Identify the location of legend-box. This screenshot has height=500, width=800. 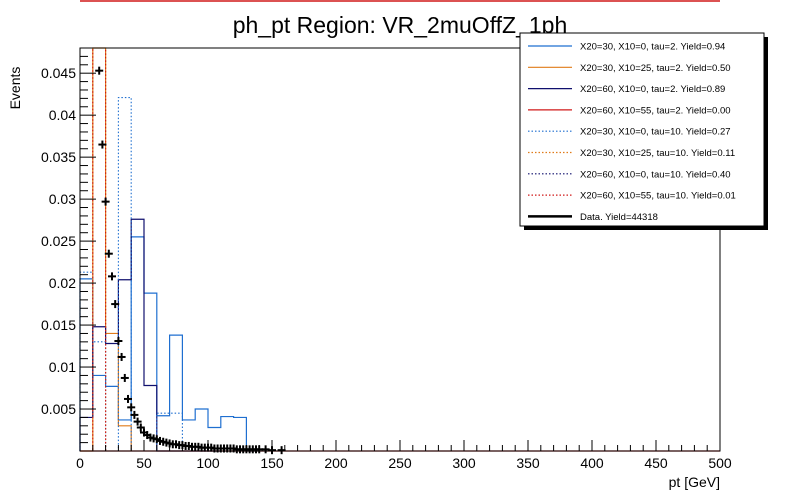
(642, 129).